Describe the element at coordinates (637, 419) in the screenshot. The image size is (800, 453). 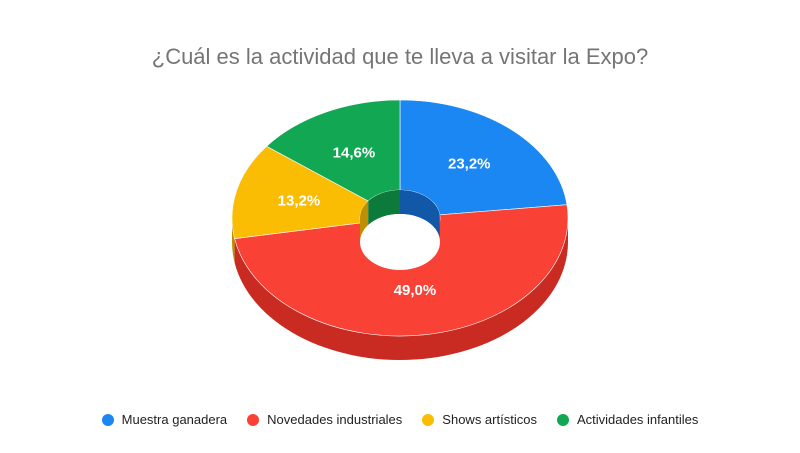
I see `legend-label-3: Actividades infantiles` at that location.